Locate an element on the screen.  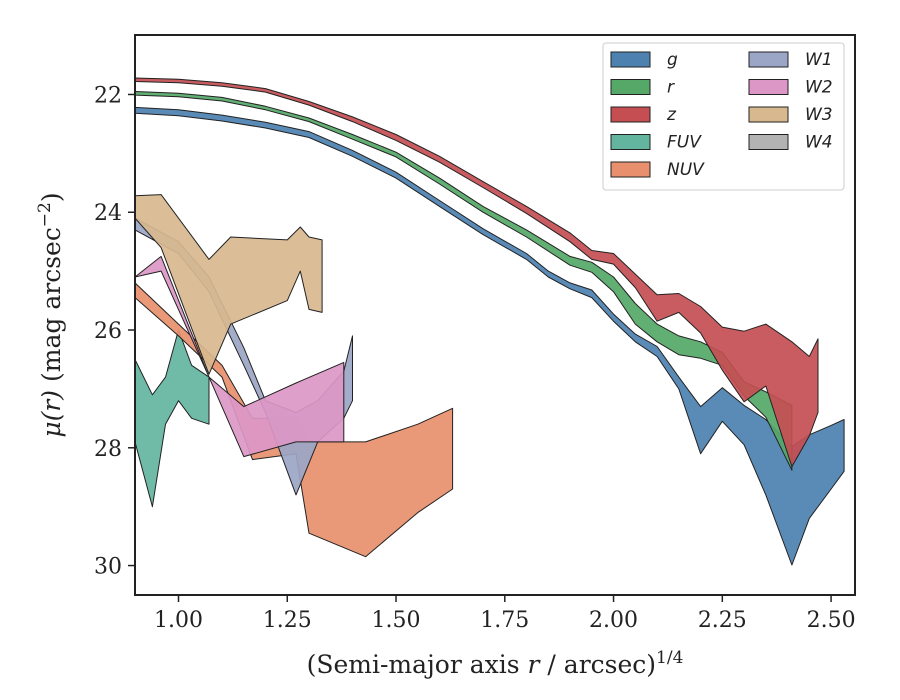
y-axis-title: μ(r) (mag arcsec−2) is located at coordinates (50, 314).